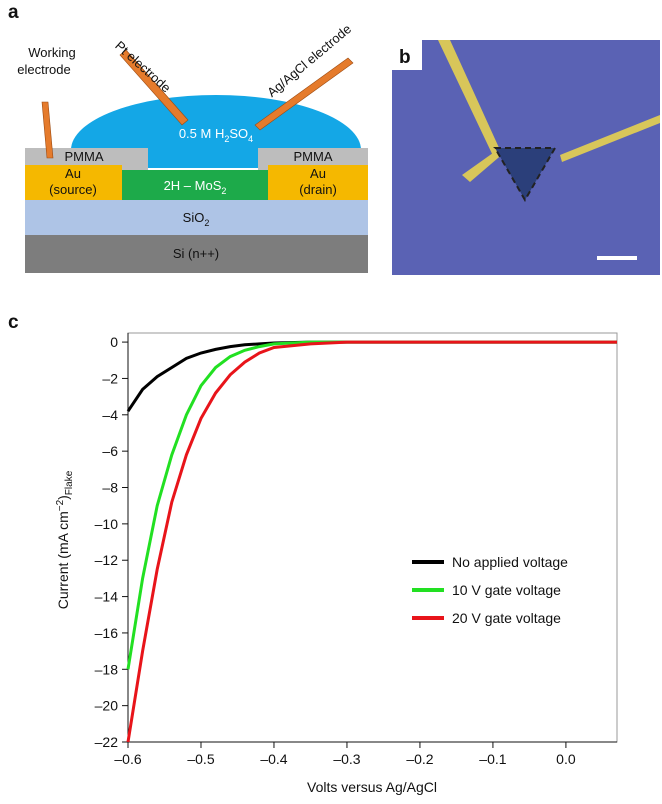  I want to click on working-electrode, so click(47, 130).